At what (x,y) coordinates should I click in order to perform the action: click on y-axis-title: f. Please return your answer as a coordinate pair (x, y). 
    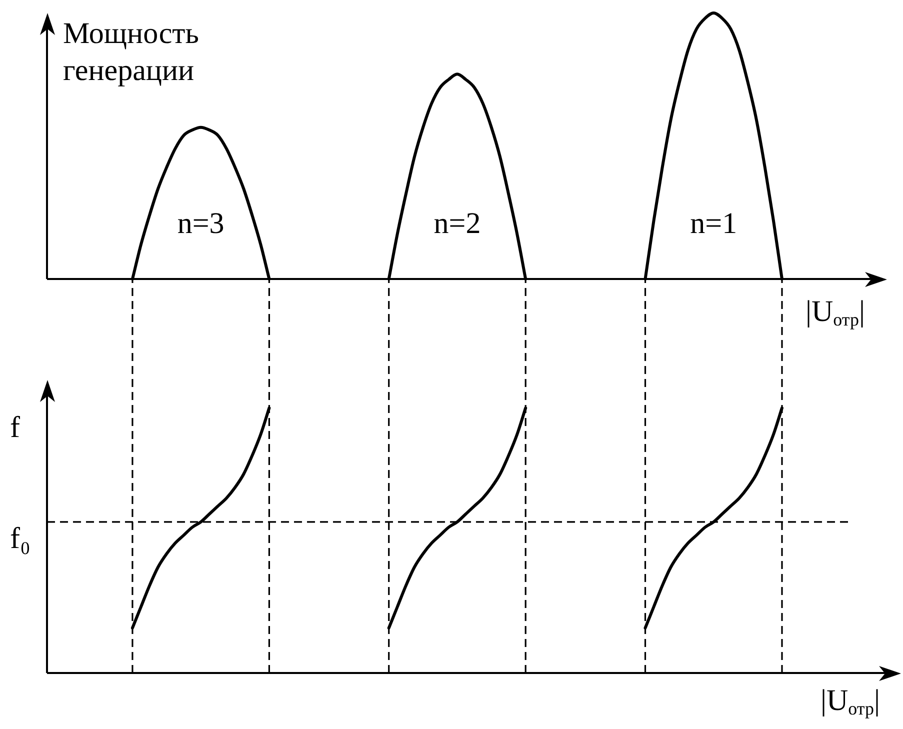
    Looking at the image, I should click on (15, 427).